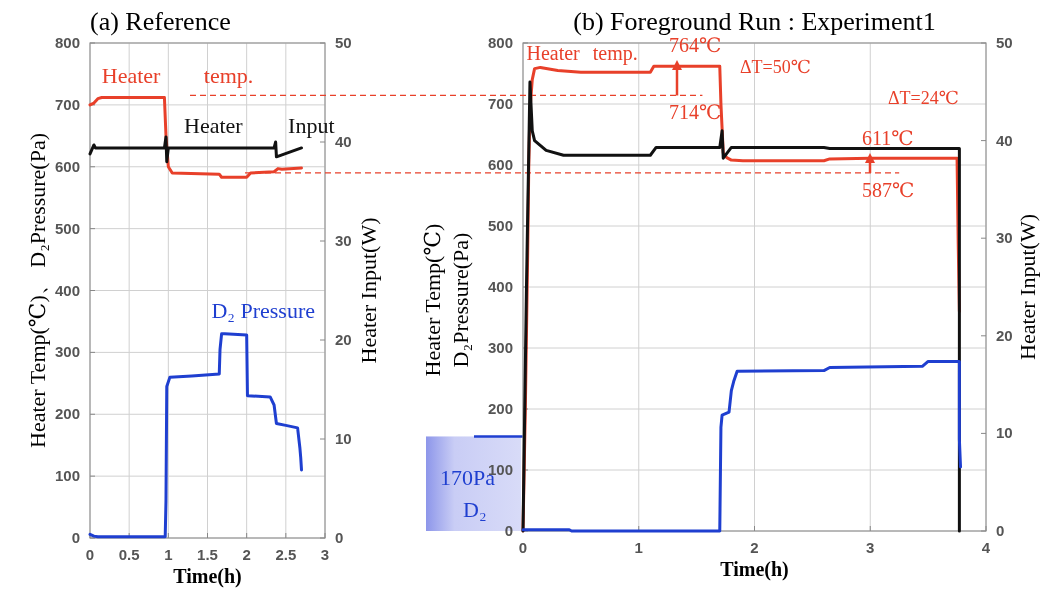 The image size is (1053, 592). What do you see at coordinates (508, 530) in the screenshot?
I see `y-tick-label: 0` at bounding box center [508, 530].